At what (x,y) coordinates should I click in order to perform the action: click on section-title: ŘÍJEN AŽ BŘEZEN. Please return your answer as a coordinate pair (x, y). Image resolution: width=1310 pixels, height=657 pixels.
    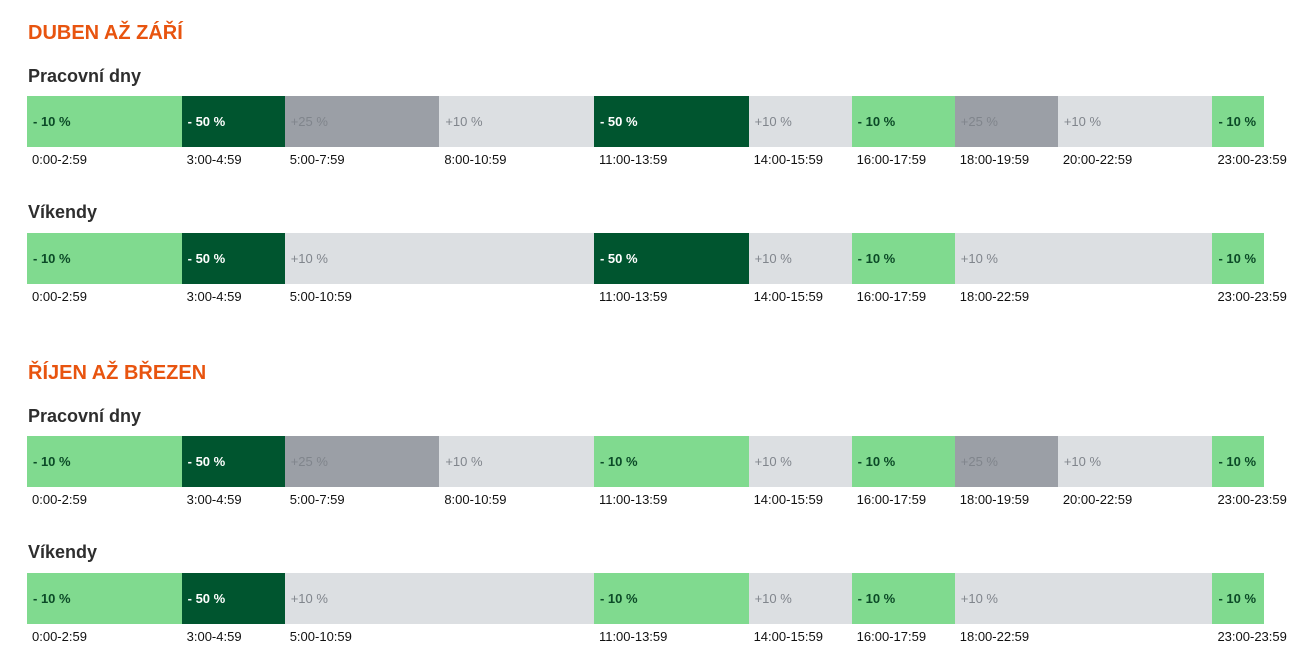
    Looking at the image, I should click on (117, 373).